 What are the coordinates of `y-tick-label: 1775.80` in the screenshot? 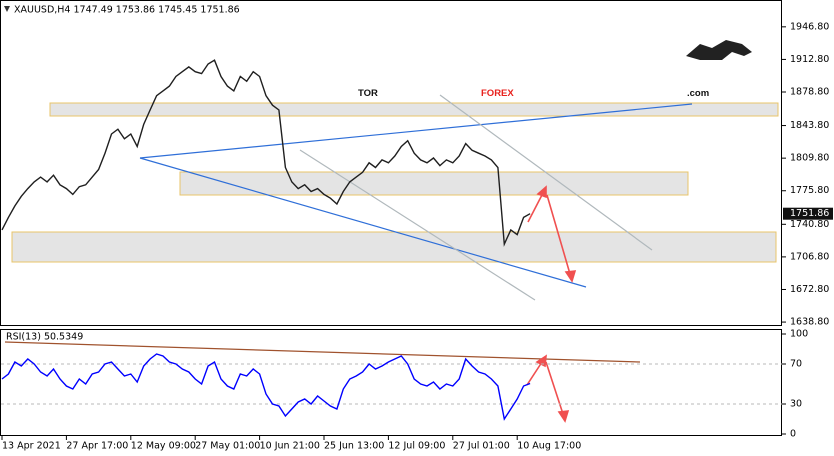 It's located at (809, 190).